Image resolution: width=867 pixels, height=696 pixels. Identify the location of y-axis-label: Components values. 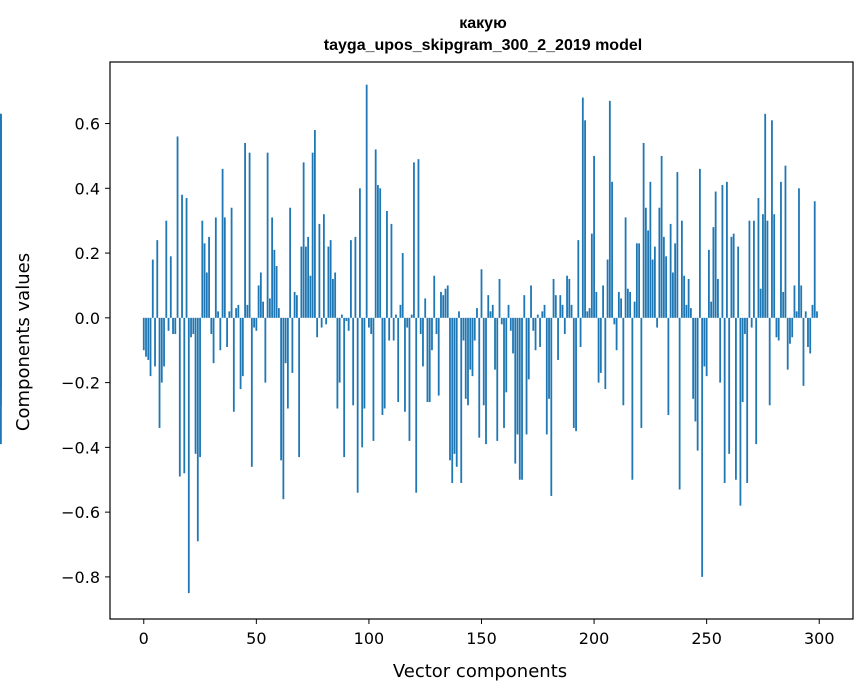
(23, 342).